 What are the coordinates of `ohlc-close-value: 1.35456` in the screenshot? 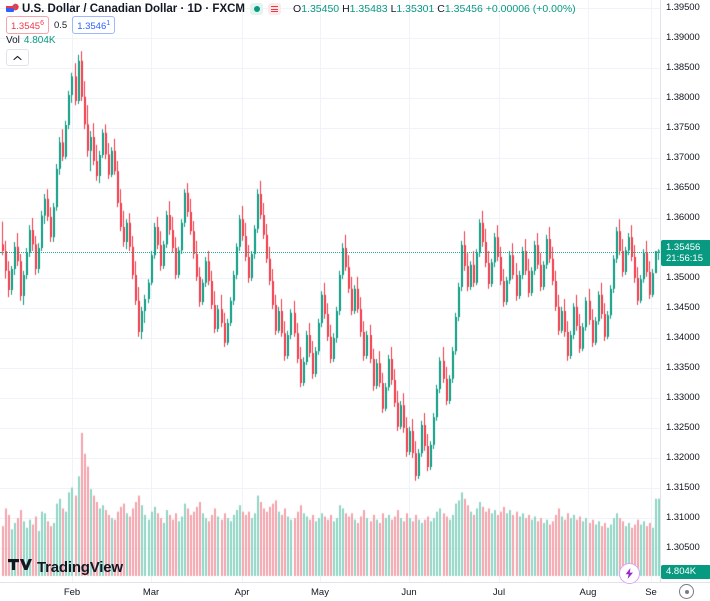 It's located at (463, 9).